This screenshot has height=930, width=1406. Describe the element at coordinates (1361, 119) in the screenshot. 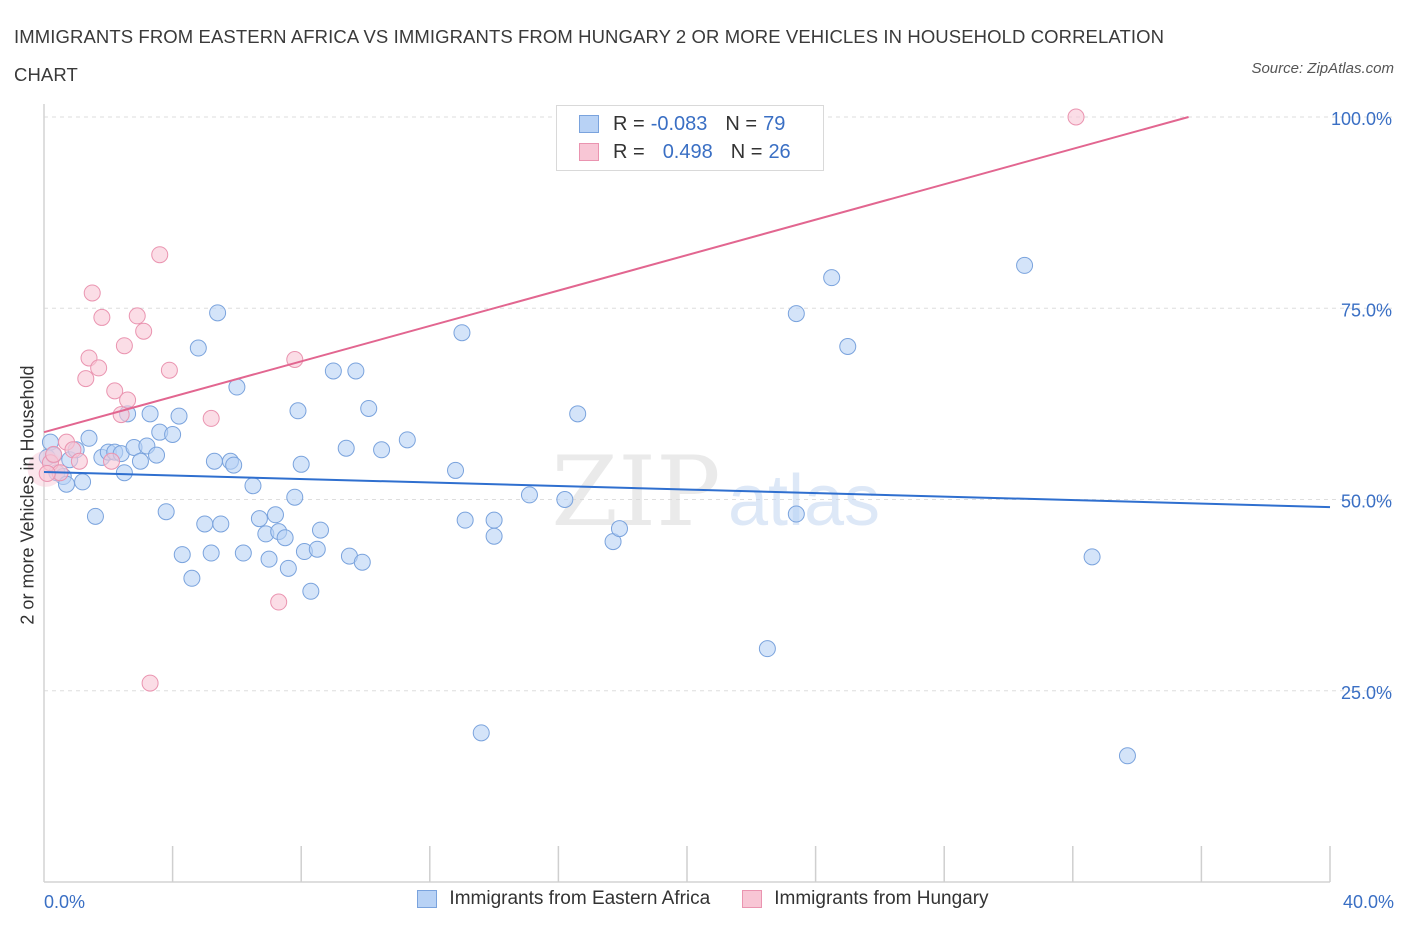

I see `y-tick-label: 100.0%` at that location.